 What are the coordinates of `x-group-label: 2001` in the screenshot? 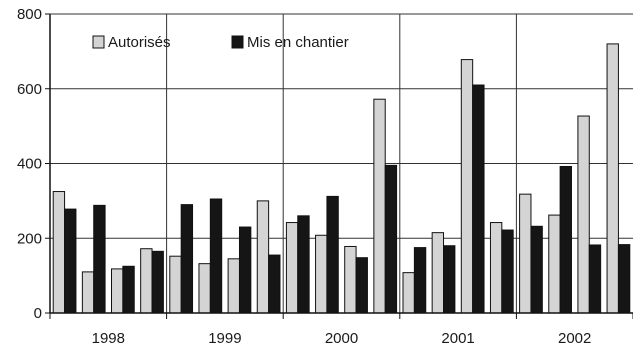 It's located at (457, 338).